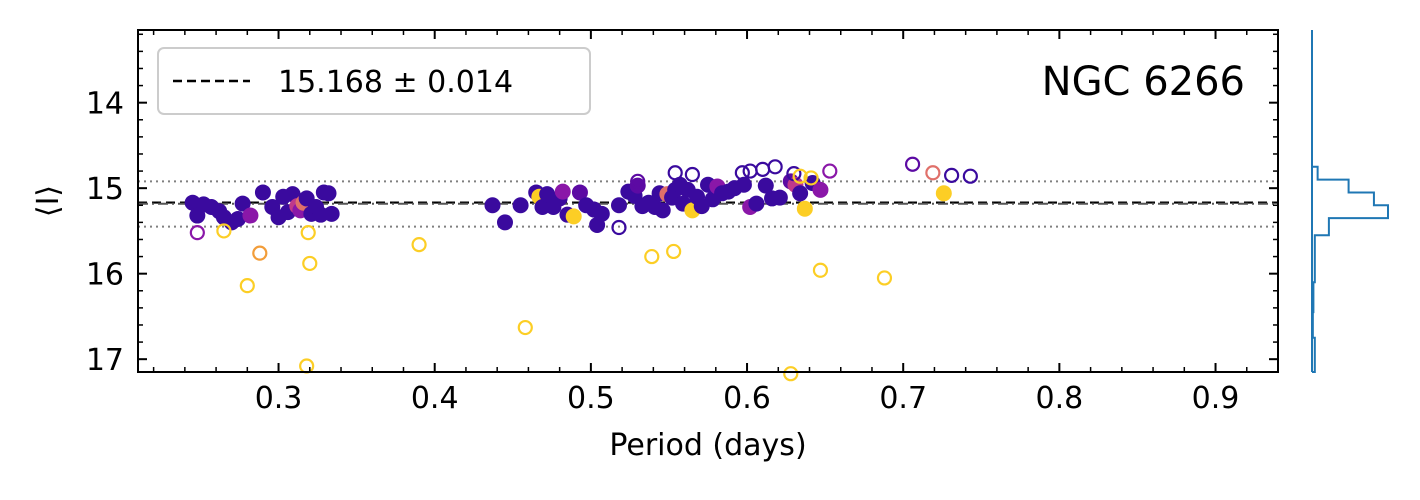  What do you see at coordinates (105, 360) in the screenshot?
I see `y-tick-label: 17` at bounding box center [105, 360].